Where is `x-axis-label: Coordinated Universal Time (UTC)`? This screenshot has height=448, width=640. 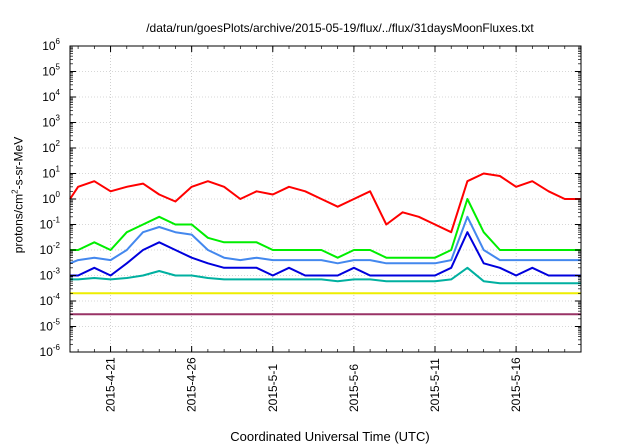 x-axis-label: Coordinated Universal Time (UTC) is located at coordinates (330, 436).